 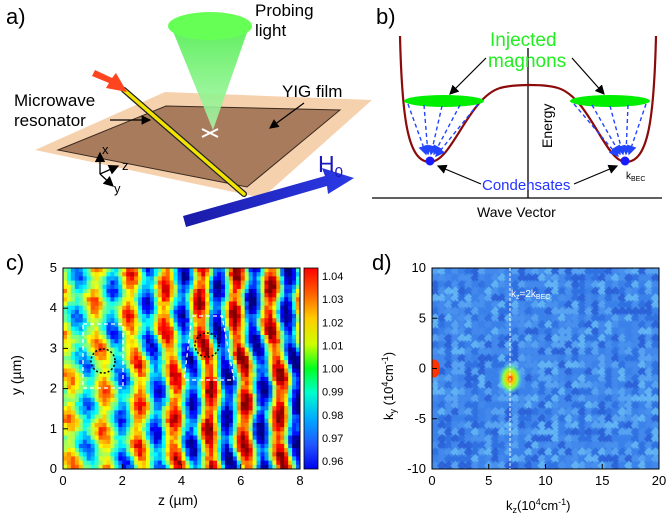 I want to click on microwave-input-arrow-icon, so click(x=109, y=81).